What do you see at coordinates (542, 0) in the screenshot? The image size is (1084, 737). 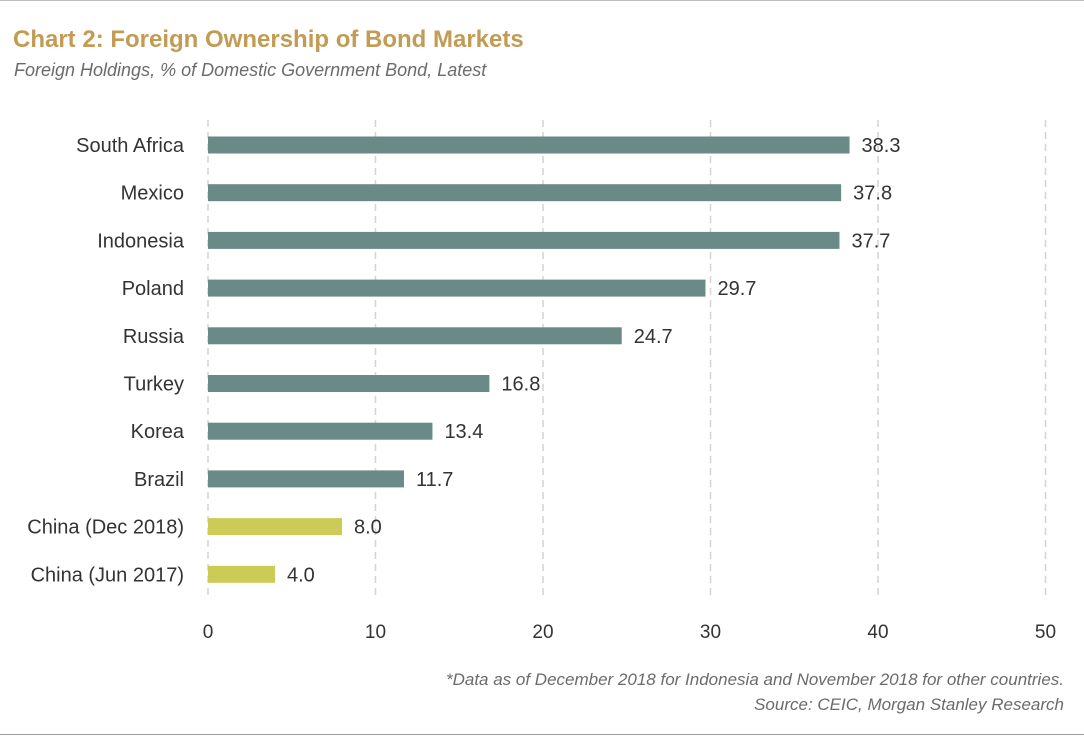 I see `top-border` at bounding box center [542, 0].